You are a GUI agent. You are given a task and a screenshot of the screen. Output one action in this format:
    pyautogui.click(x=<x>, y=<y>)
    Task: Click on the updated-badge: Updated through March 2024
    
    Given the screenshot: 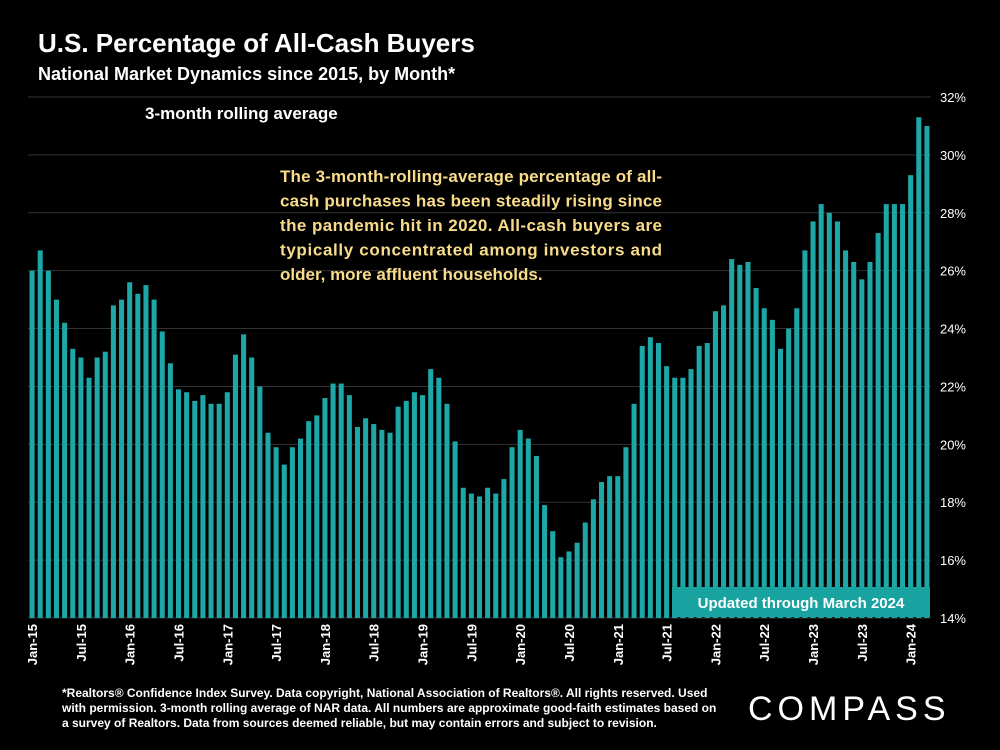 What is the action you would take?
    pyautogui.click(x=801, y=602)
    